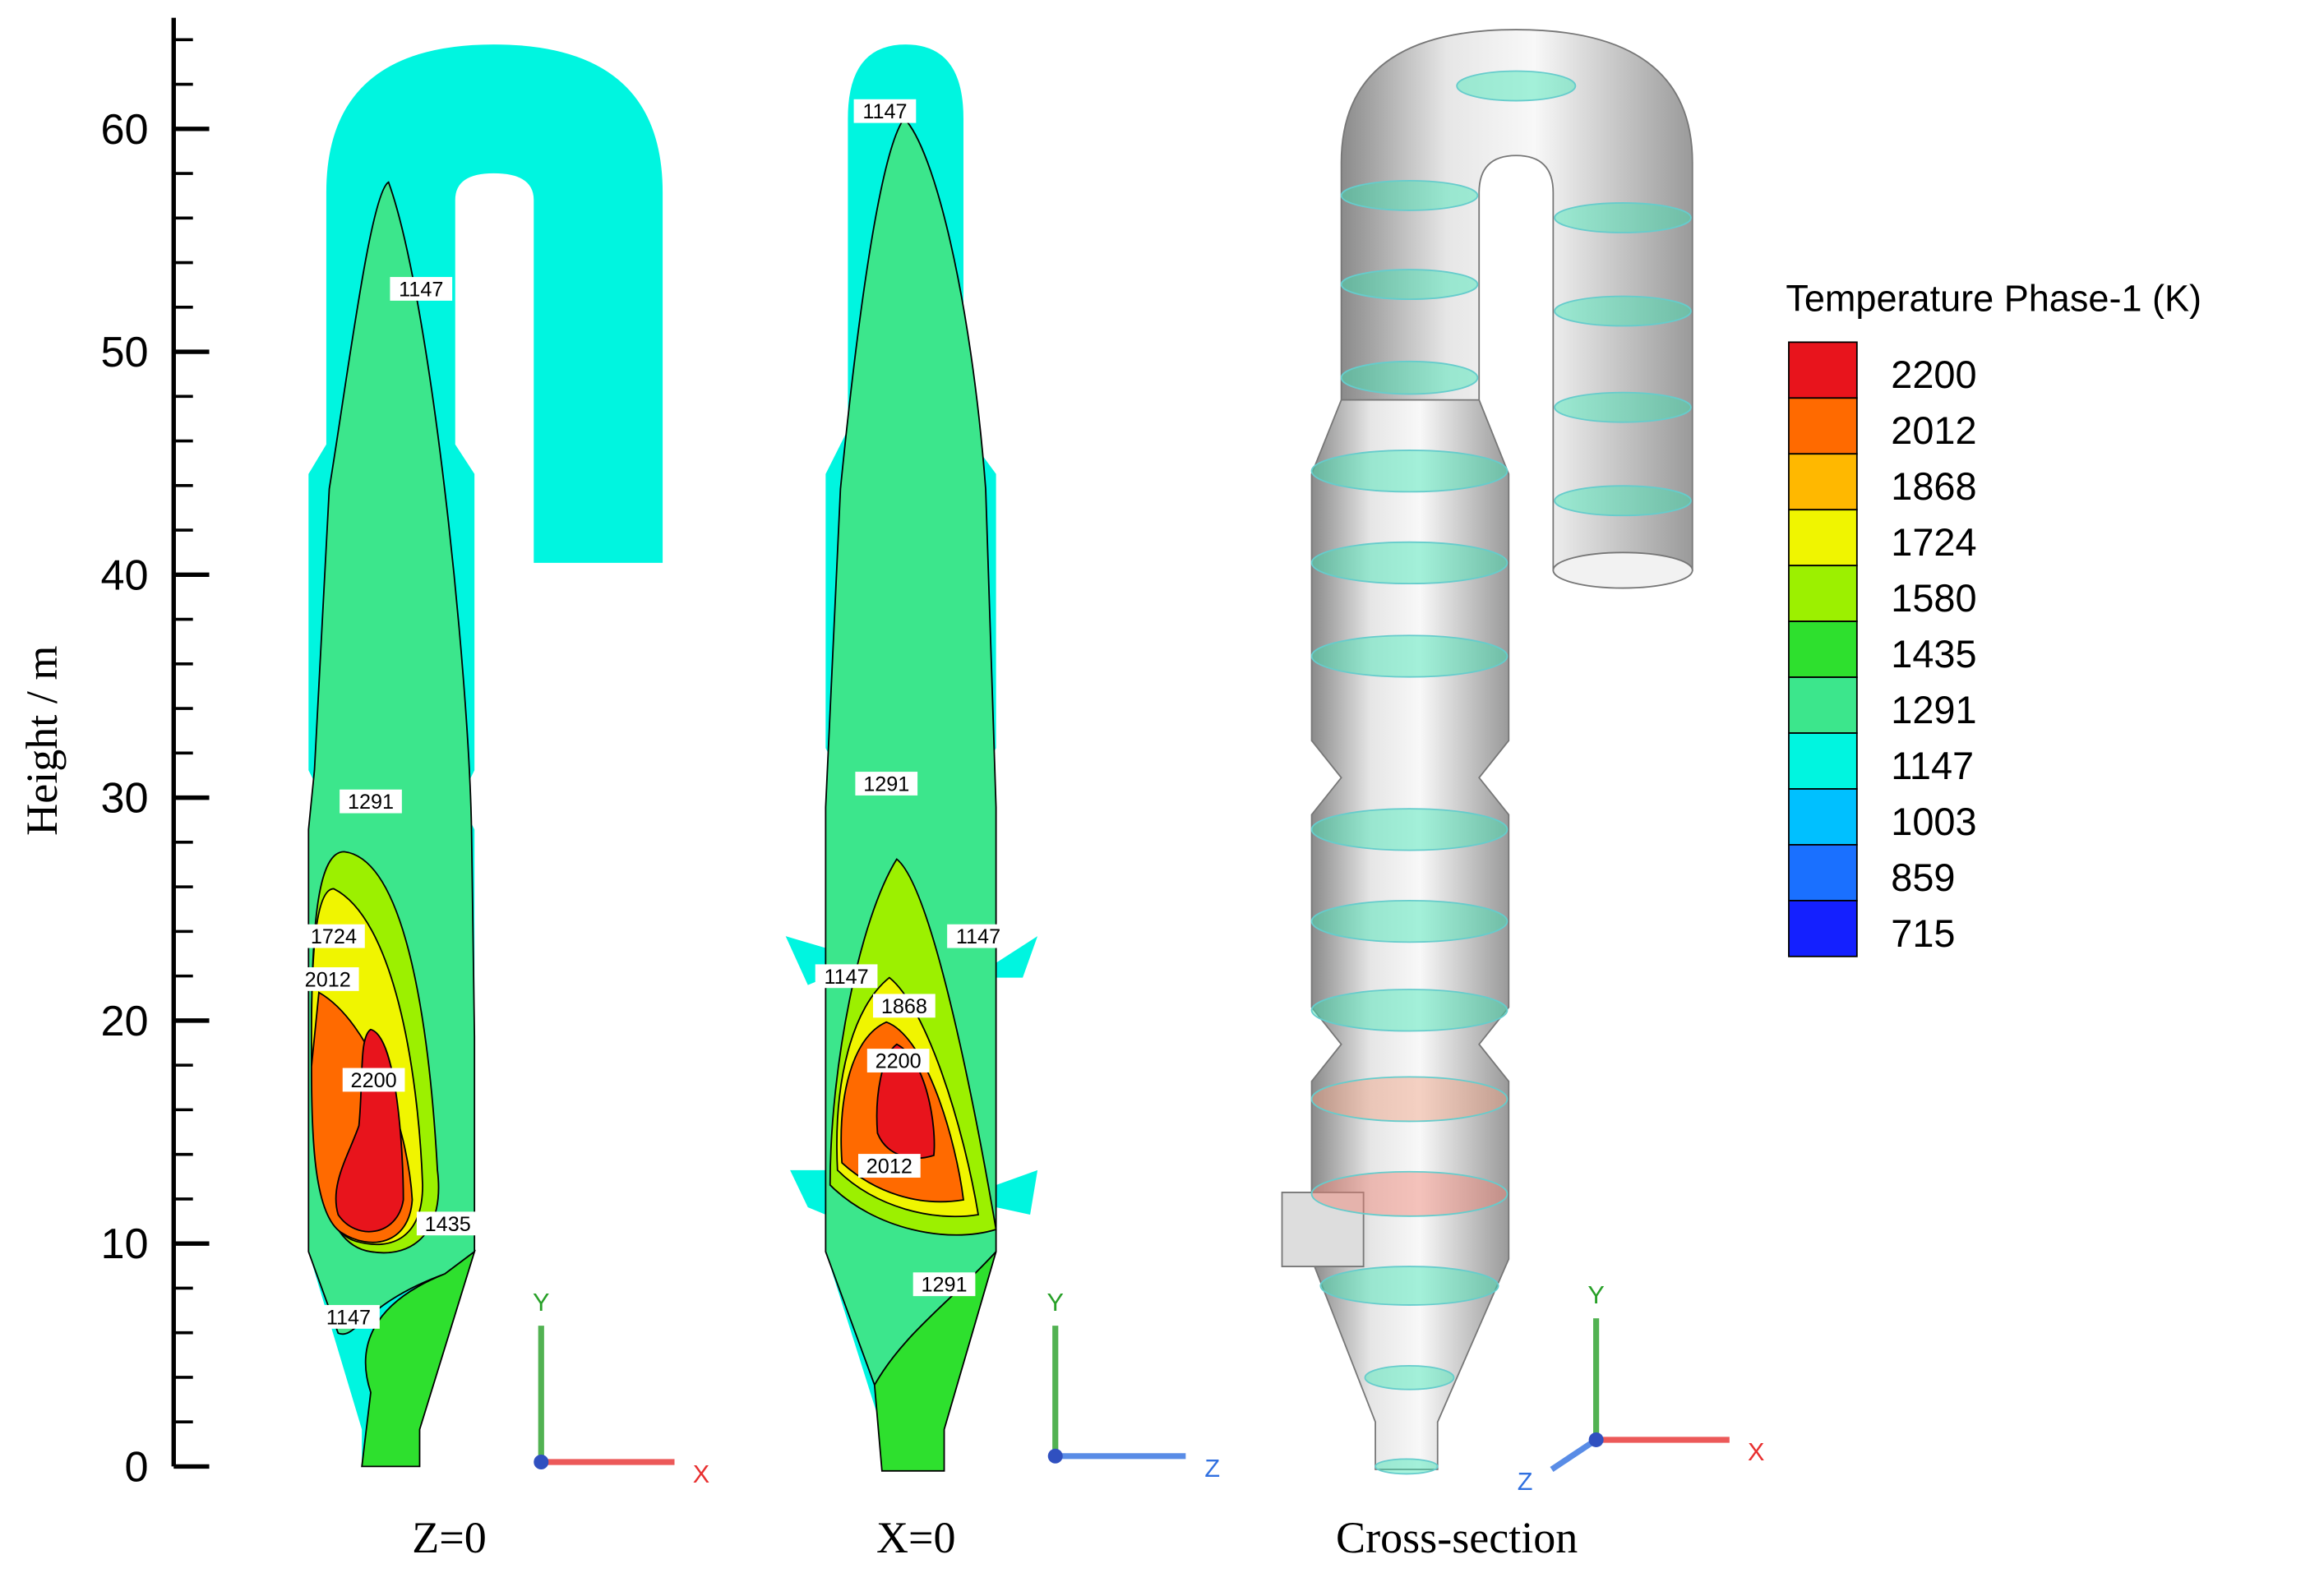  What do you see at coordinates (485, 756) in the screenshot?
I see `panel-z0` at bounding box center [485, 756].